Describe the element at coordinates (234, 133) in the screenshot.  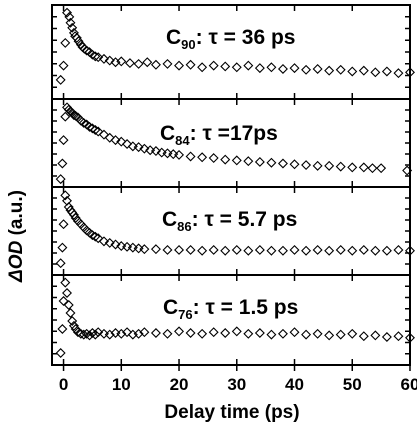
I see `panel-label-suffix: : τ =17ps` at that location.